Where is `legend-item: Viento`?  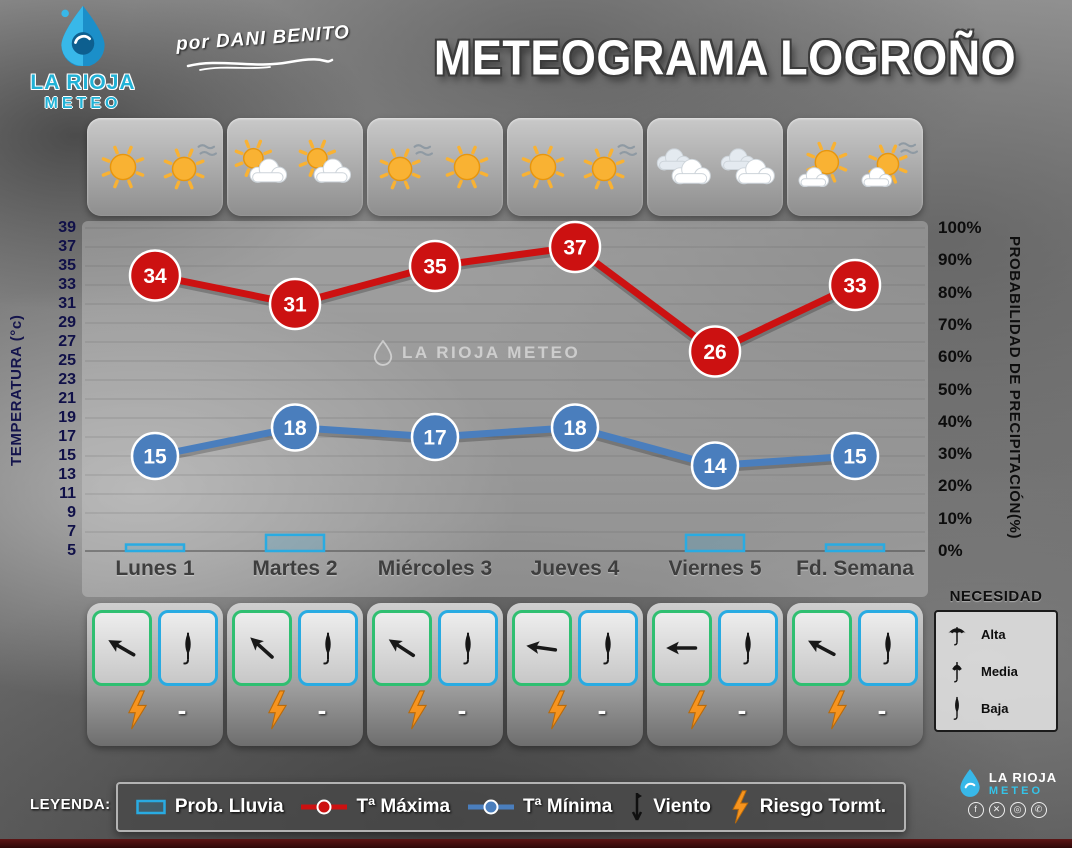
legend-item: Viento is located at coordinates (670, 807).